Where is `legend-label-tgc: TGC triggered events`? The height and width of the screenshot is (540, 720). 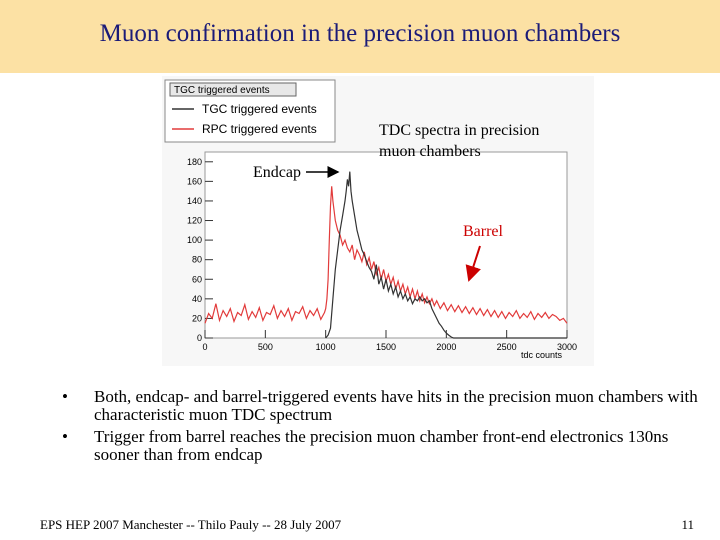 legend-label-tgc: TGC triggered events is located at coordinates (259, 109).